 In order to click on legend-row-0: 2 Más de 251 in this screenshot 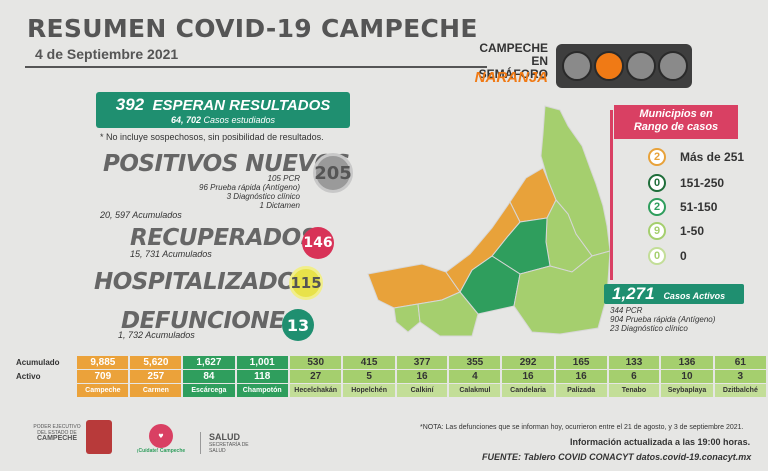, I will do `click(696, 157)`.